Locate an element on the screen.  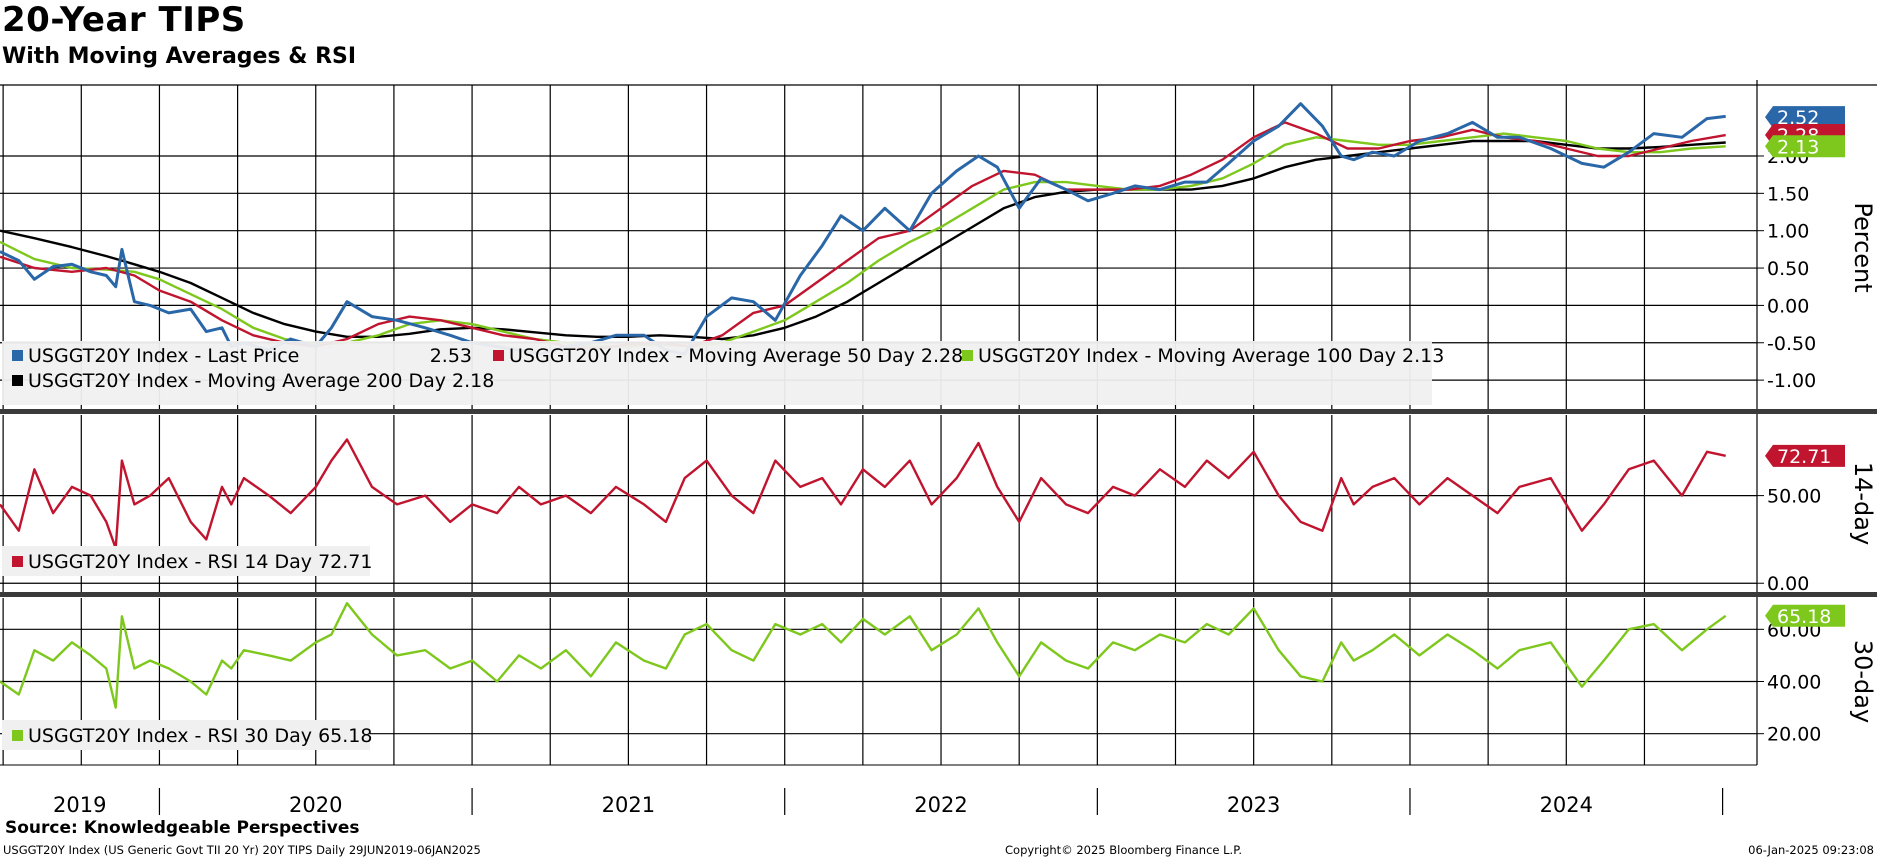
value-tag: 65.18 is located at coordinates (1805, 616).